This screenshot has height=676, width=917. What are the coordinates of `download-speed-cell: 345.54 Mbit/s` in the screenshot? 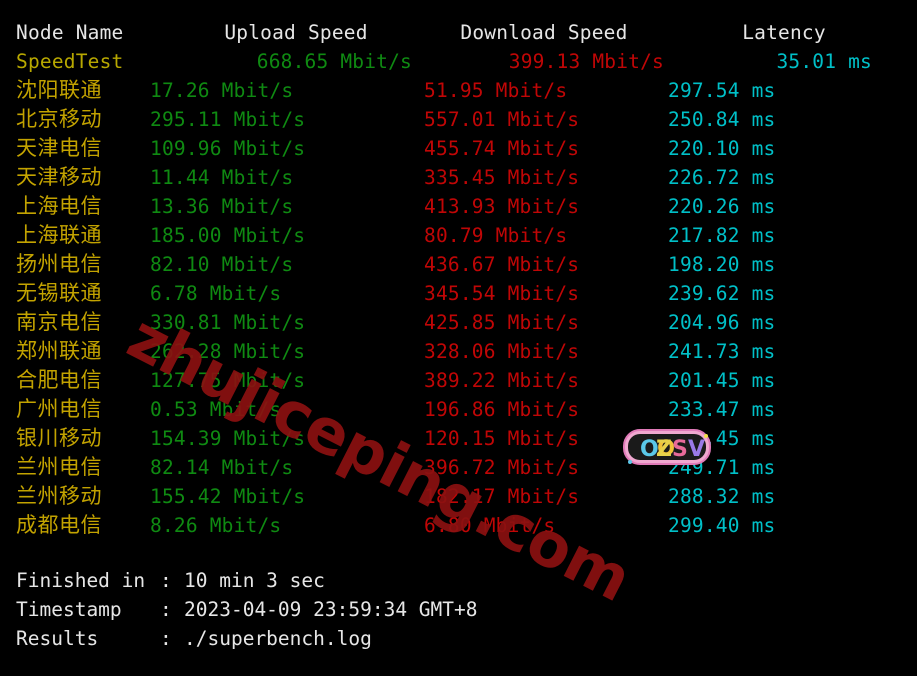 It's located at (502, 293).